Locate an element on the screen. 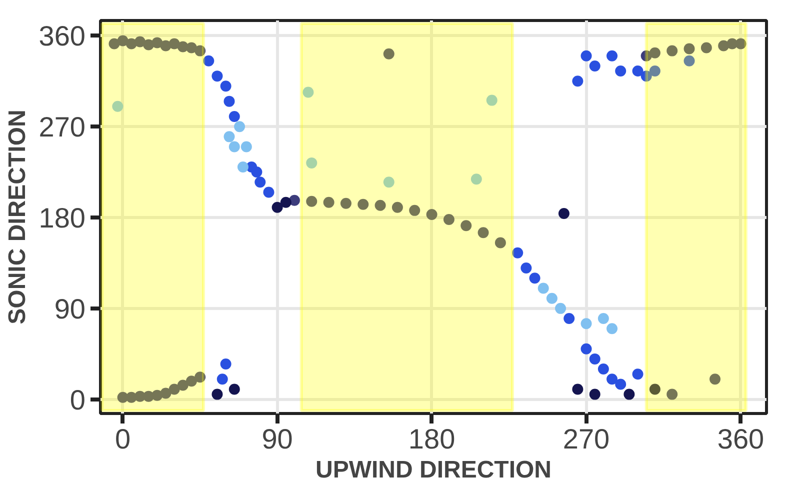 The image size is (811, 486). y-tick-label: 360 is located at coordinates (62, 36).